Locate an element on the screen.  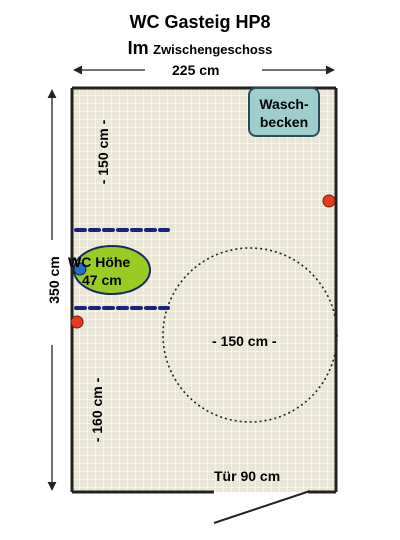
red-marker-left-icon is located at coordinates (77, 322).